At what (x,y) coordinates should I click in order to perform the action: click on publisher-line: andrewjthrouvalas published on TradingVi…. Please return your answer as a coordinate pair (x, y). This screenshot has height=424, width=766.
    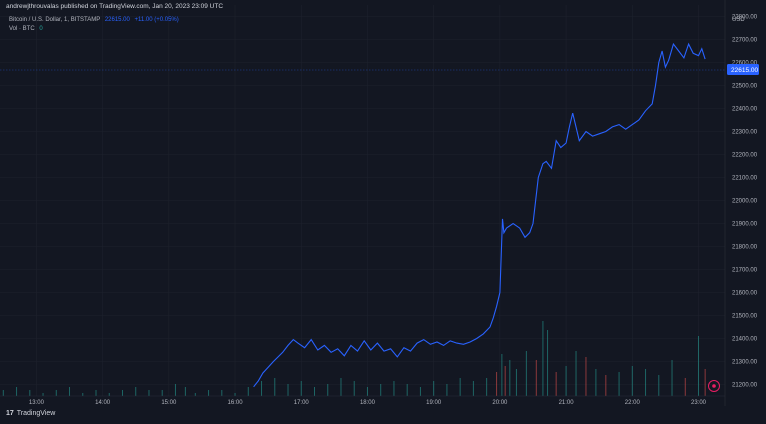
    Looking at the image, I should click on (115, 6).